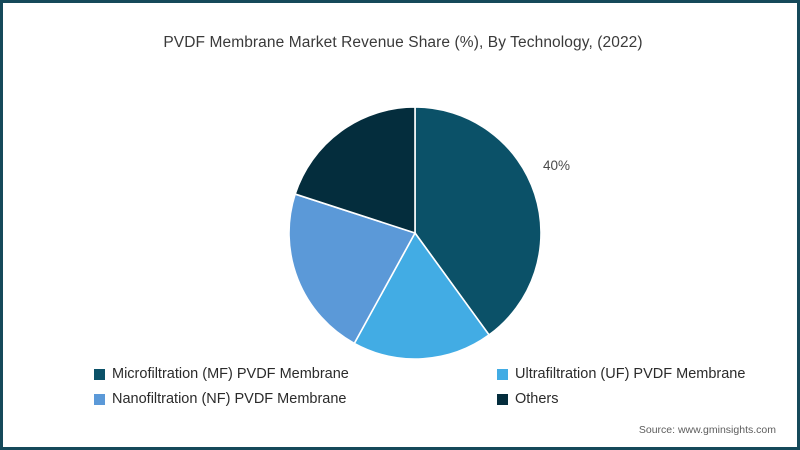 The height and width of the screenshot is (450, 800). I want to click on legend-item-ultrafiltration: Ultrafiltration (UF) PVDF Membrane, so click(589, 374).